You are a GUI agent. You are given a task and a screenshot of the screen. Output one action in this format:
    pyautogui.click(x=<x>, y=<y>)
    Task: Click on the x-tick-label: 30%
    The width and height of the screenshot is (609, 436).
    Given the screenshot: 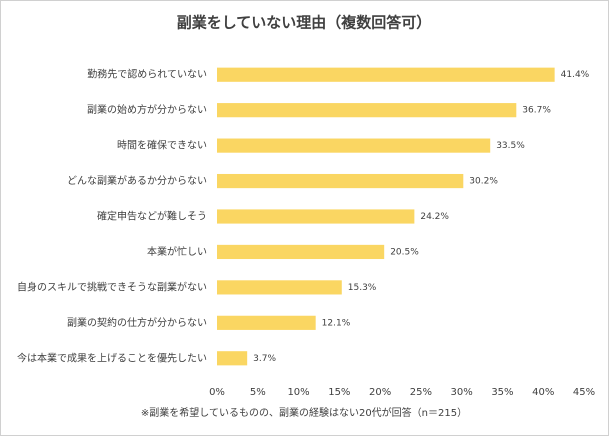 What is the action you would take?
    pyautogui.click(x=462, y=392)
    